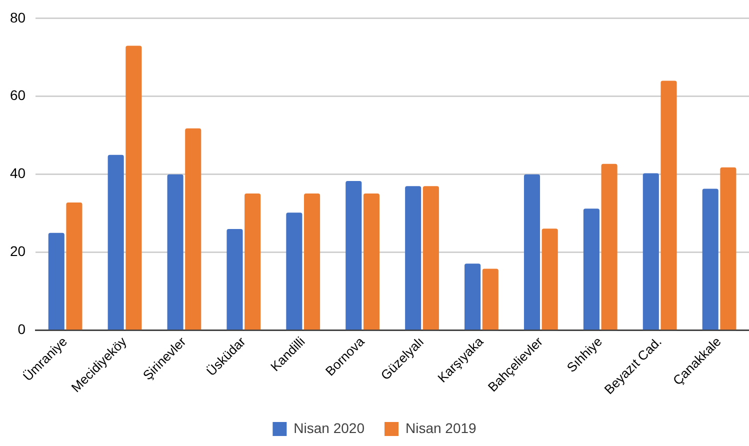 This screenshot has height=446, width=749. What do you see at coordinates (18, 95) in the screenshot?
I see `y-tick-label: 60` at bounding box center [18, 95].